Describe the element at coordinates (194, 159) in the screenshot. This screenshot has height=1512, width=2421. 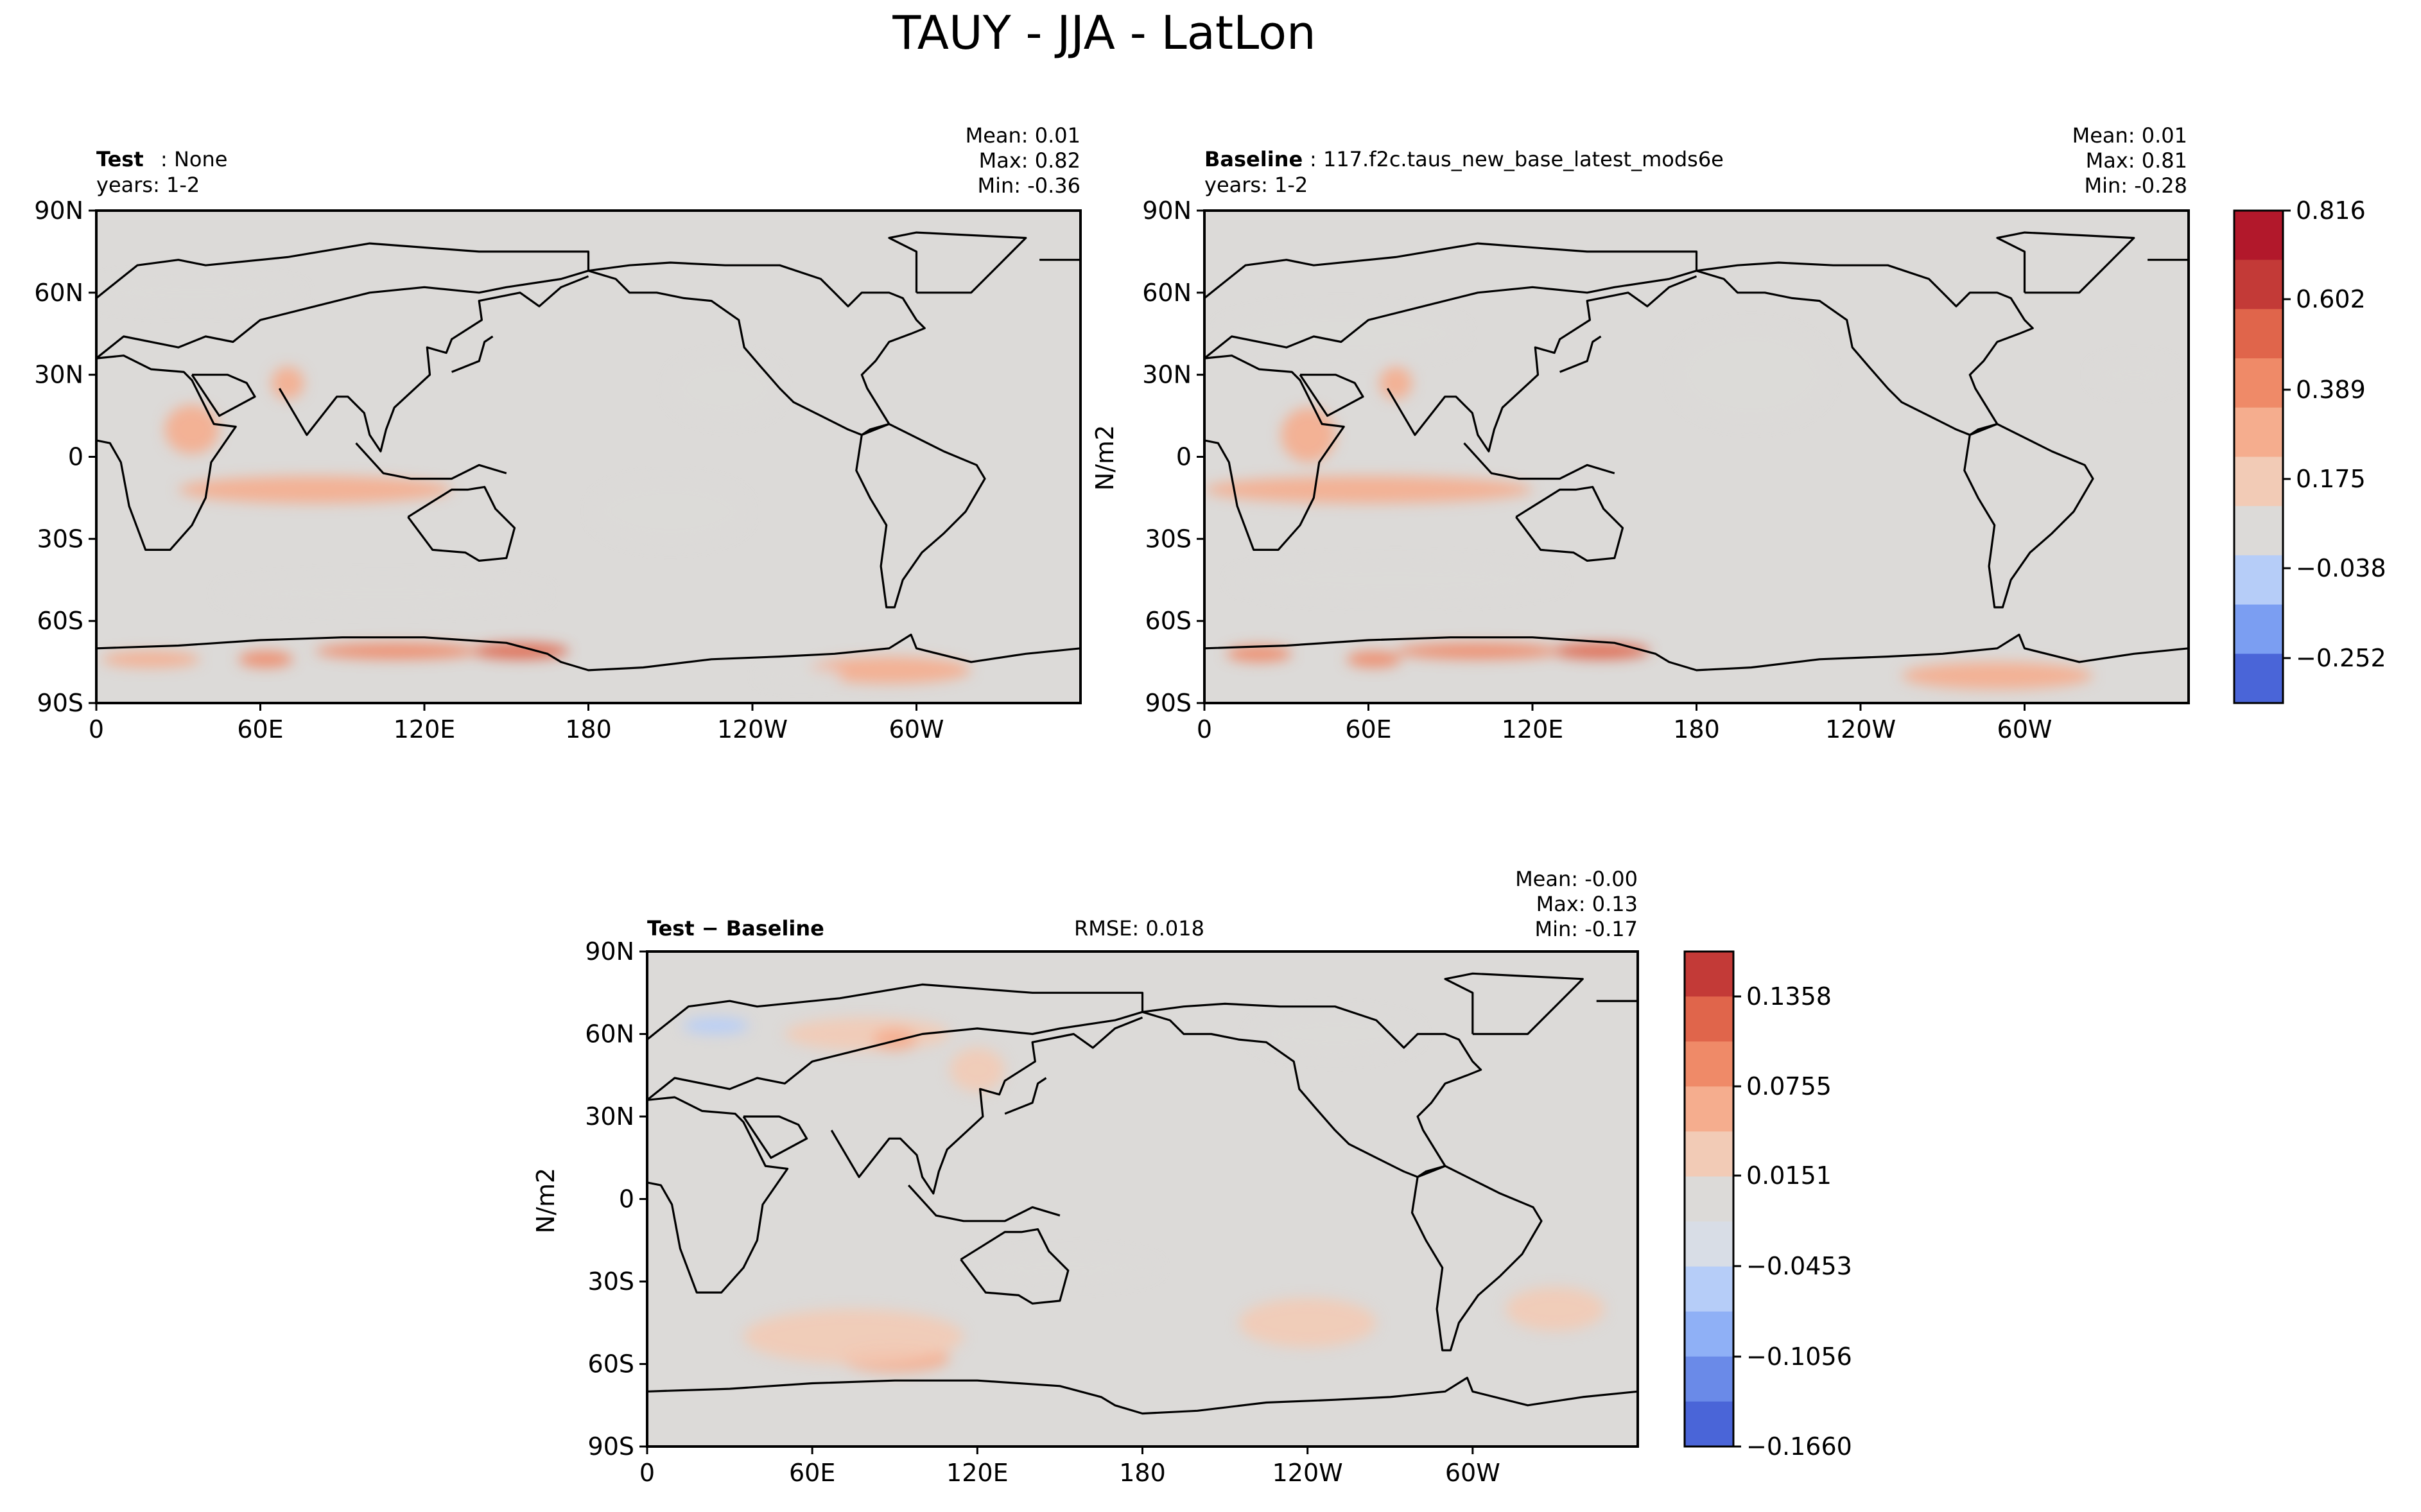
I see `test-label-rest: : None` at that location.